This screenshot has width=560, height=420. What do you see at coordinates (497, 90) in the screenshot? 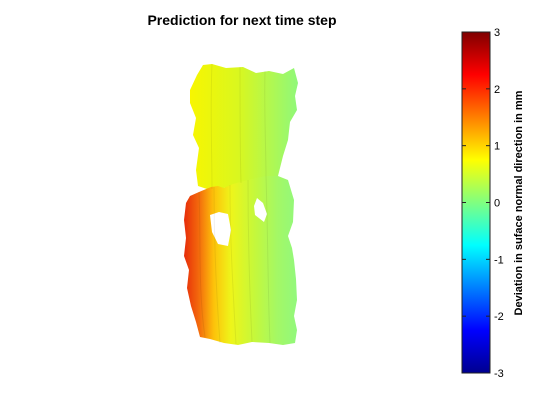
I see `colorbar-tick-label: 2` at bounding box center [497, 90].